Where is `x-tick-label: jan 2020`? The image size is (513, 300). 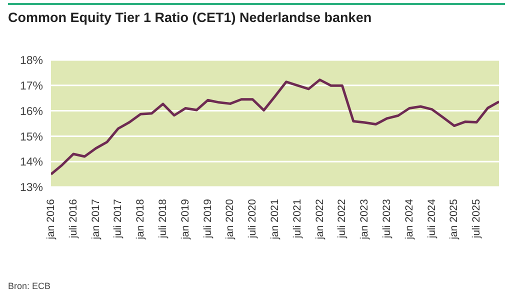 x-tick-label: jan 2020 is located at coordinates (230, 219).